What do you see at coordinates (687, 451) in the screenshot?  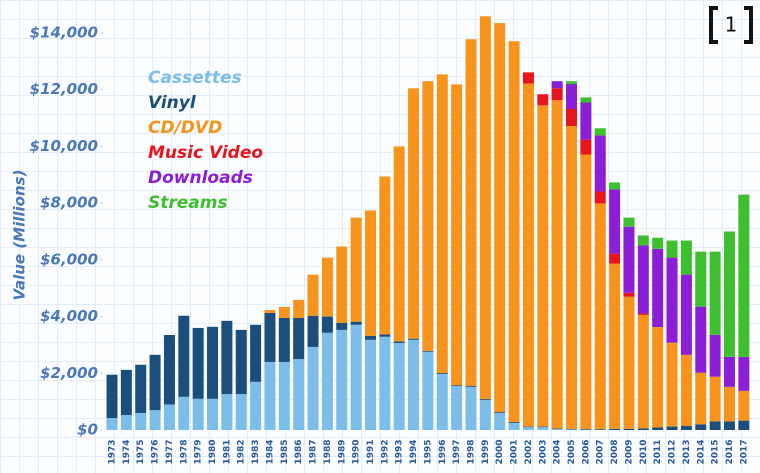 I see `x-tick-label: 2013` at bounding box center [687, 451].